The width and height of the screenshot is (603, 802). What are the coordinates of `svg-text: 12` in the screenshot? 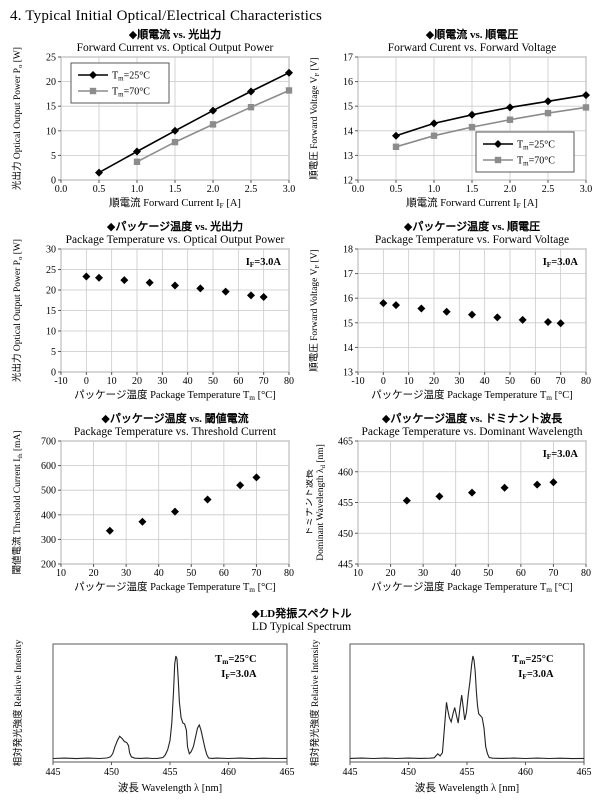 It's located at (348, 181).